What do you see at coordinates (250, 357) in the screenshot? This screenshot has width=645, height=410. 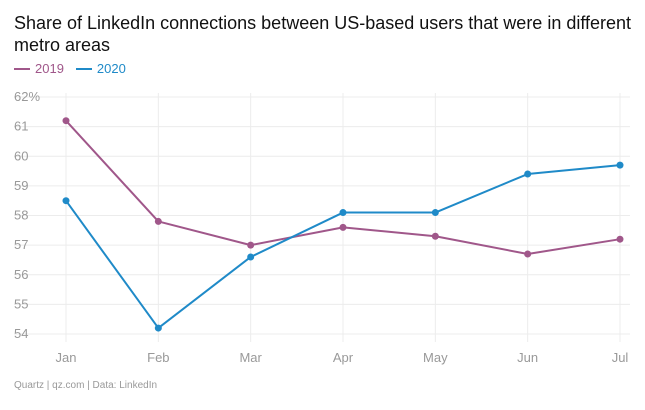 I see `x-tick-label: Mar` at bounding box center [250, 357].